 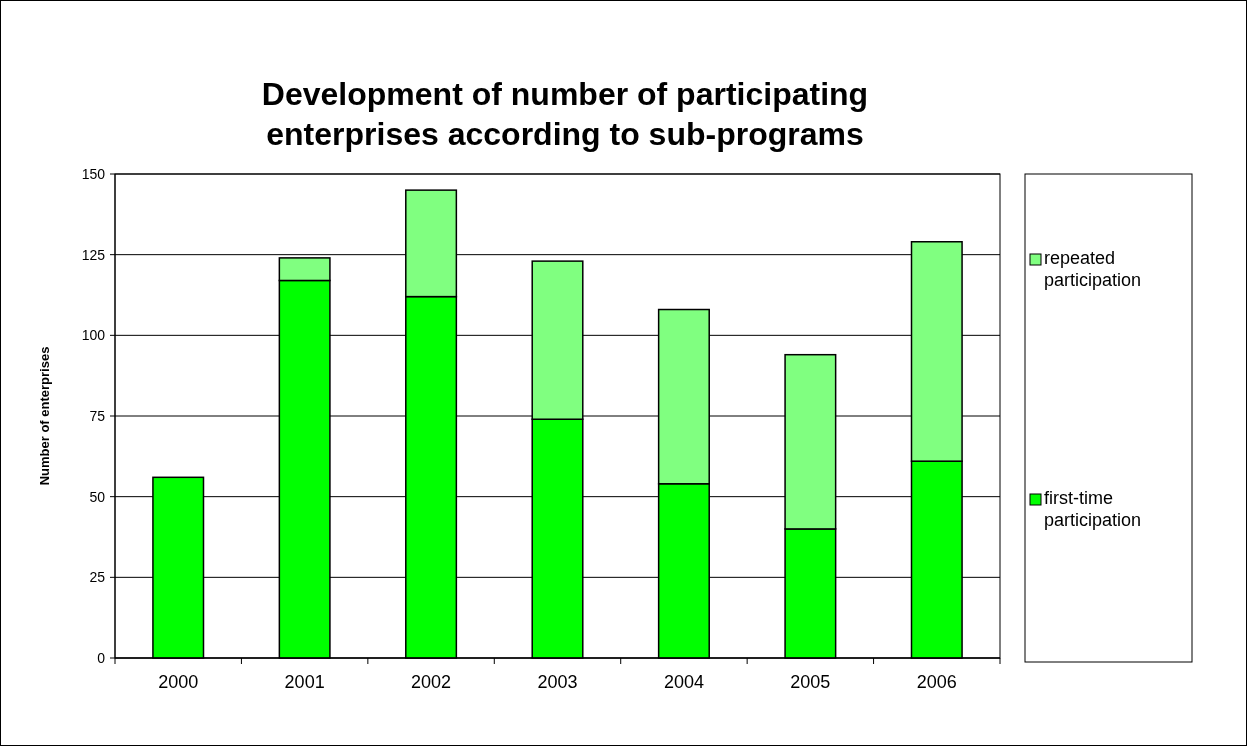 I want to click on y-tick-label: 100, so click(x=93, y=335).